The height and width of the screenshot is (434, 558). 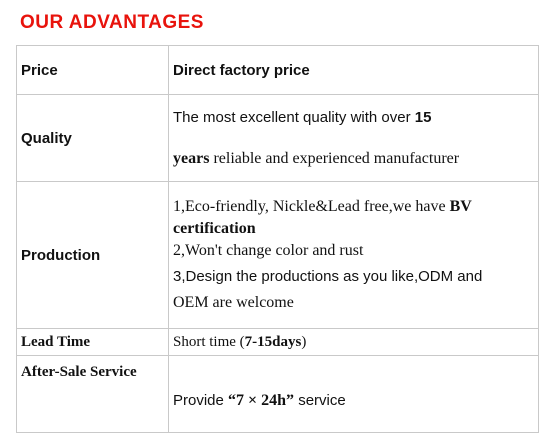 I want to click on after-text-a: Provide, so click(x=201, y=400).